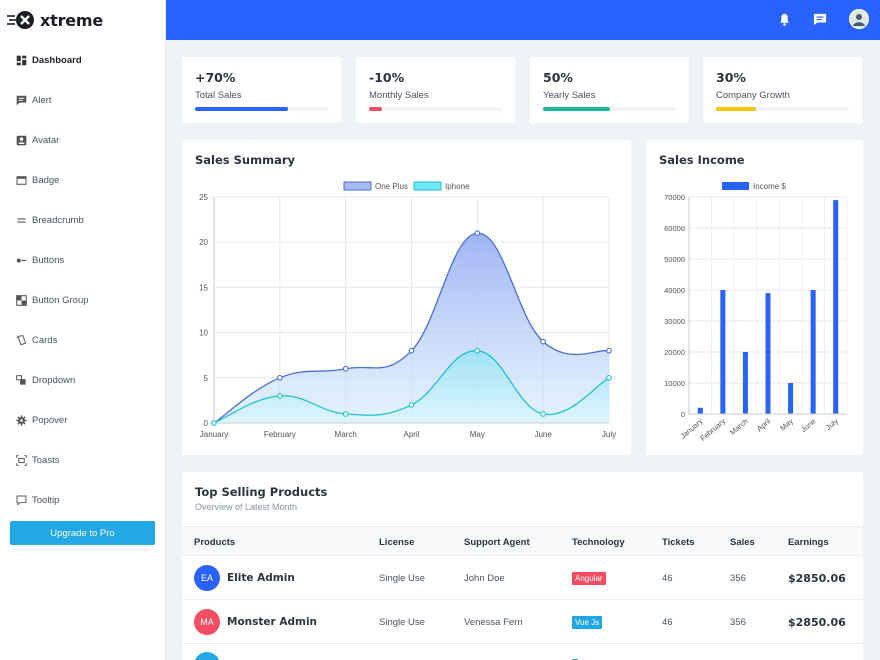 The width and height of the screenshot is (880, 660). What do you see at coordinates (820, 19) in the screenshot?
I see `message-icon` at bounding box center [820, 19].